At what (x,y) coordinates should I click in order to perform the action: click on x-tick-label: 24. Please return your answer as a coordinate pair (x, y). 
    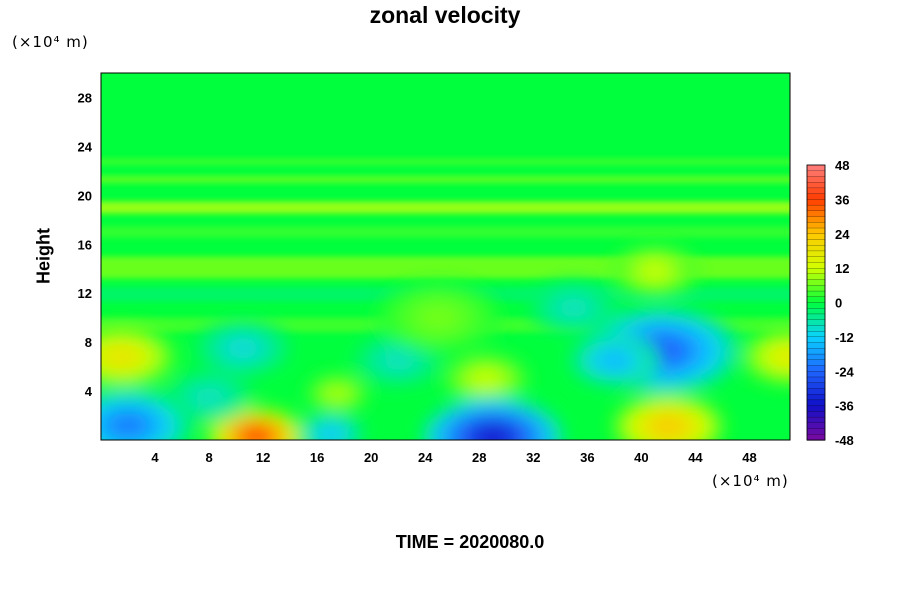
    Looking at the image, I should click on (425, 457).